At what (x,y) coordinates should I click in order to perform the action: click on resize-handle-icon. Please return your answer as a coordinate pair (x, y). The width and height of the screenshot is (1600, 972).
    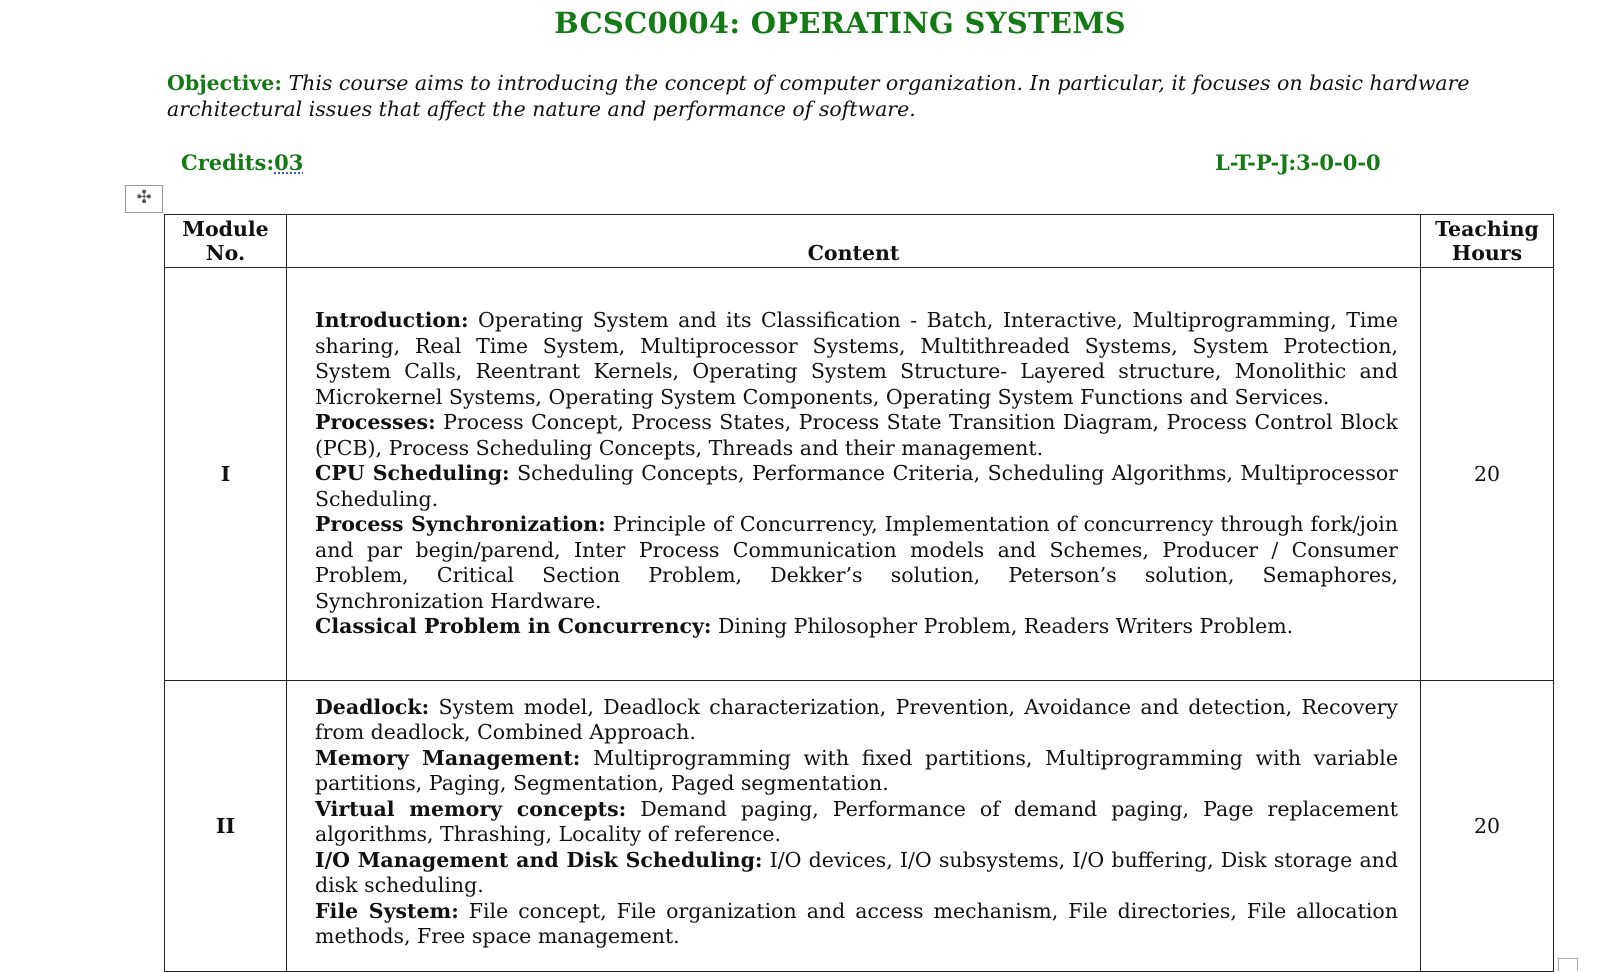
    Looking at the image, I should click on (1568, 964).